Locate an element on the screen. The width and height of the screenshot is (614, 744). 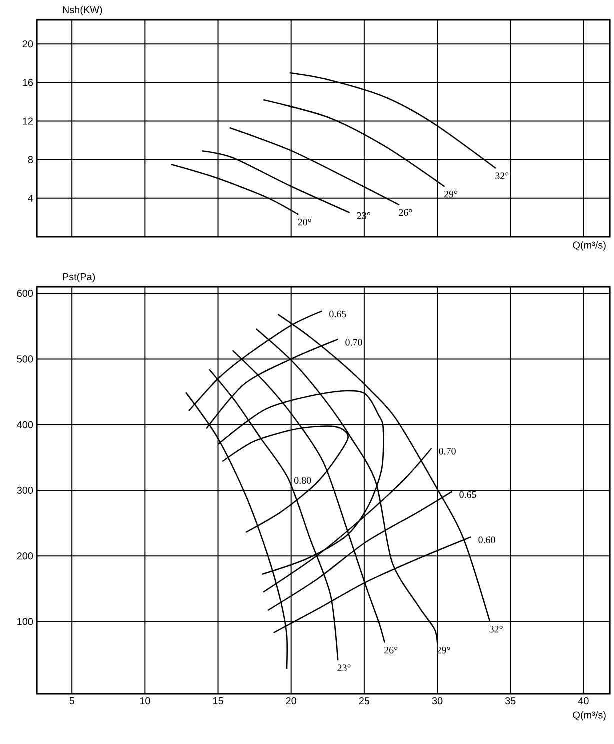
y-tick-label: 300 is located at coordinates (25, 490).